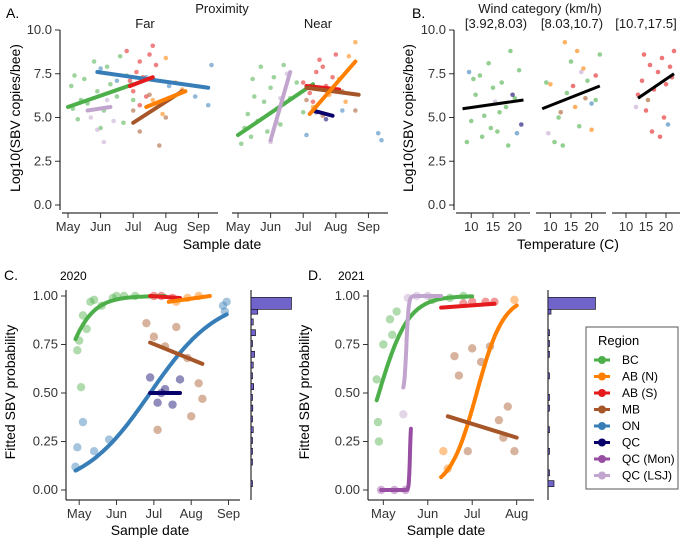 The height and width of the screenshot is (543, 685). I want to click on panel-c-y-tick-label: 1.00, so click(45, 295).